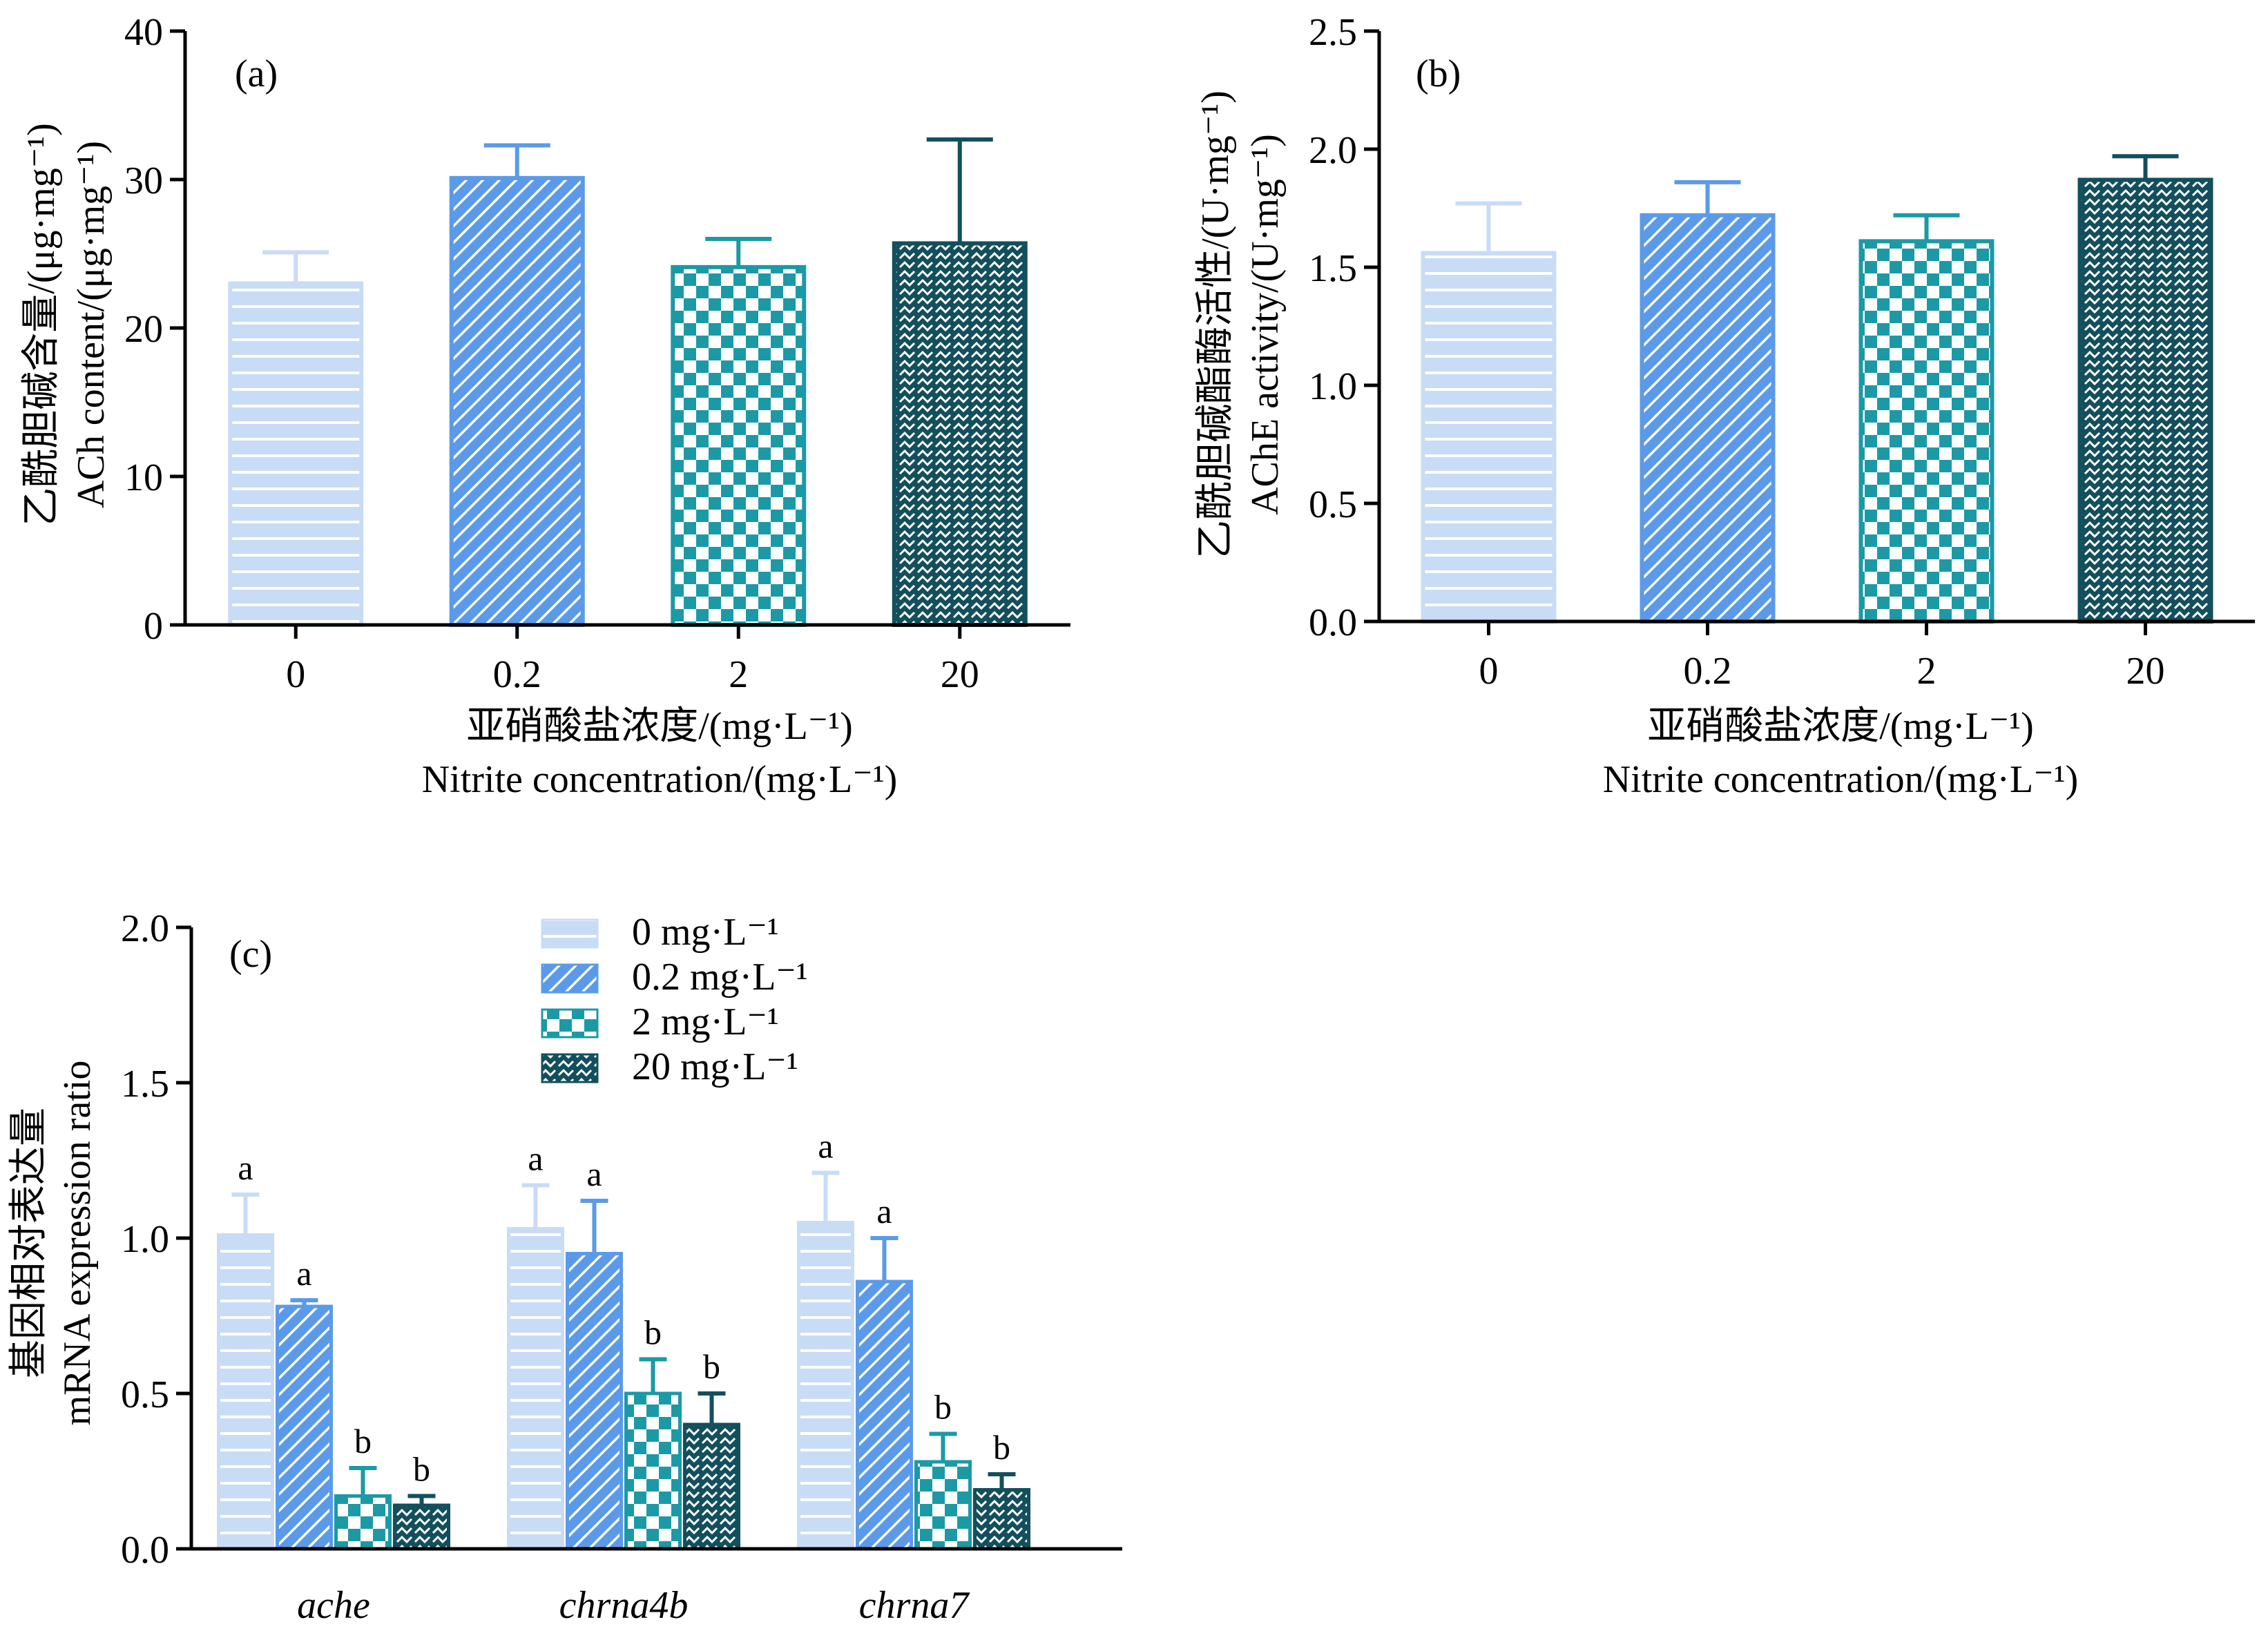  I want to click on panel-c-legend: 0 mg·L⁻¹0.2 mg·L⁻¹2 mg·L⁻¹20 mg·L⁻¹, so click(674, 999).